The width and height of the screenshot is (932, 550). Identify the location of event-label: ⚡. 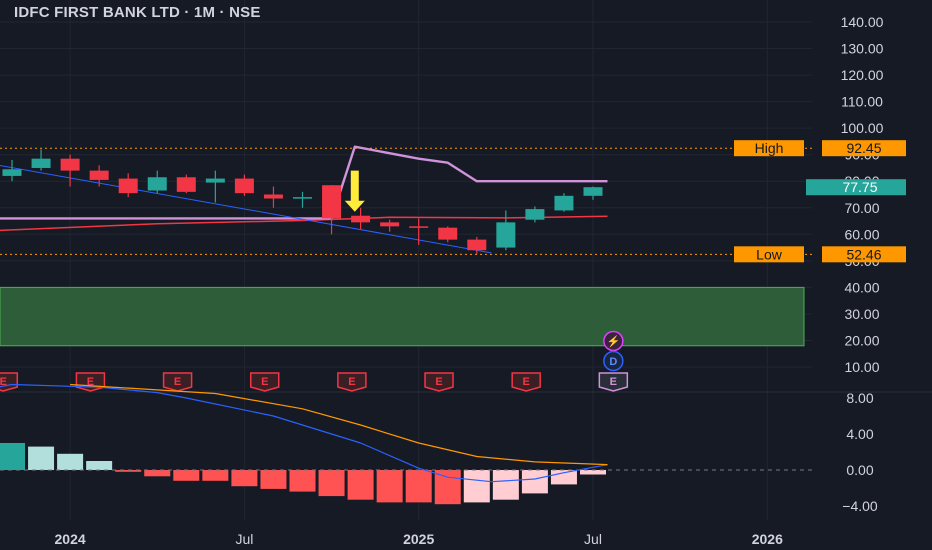
(613, 341).